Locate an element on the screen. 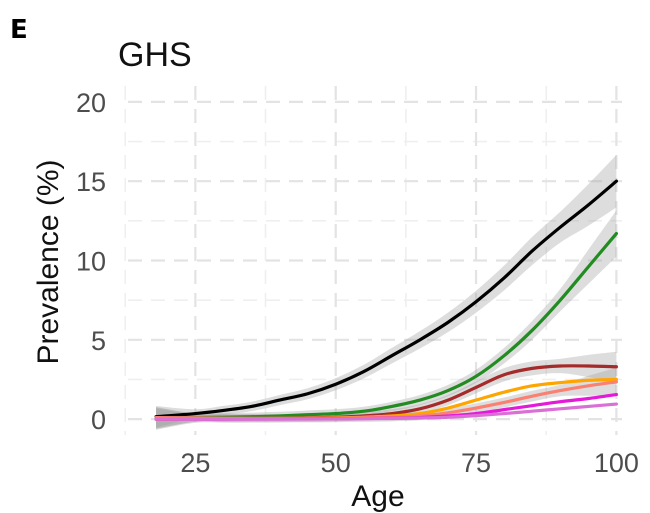  series-2-ci-band is located at coordinates (386, 390).